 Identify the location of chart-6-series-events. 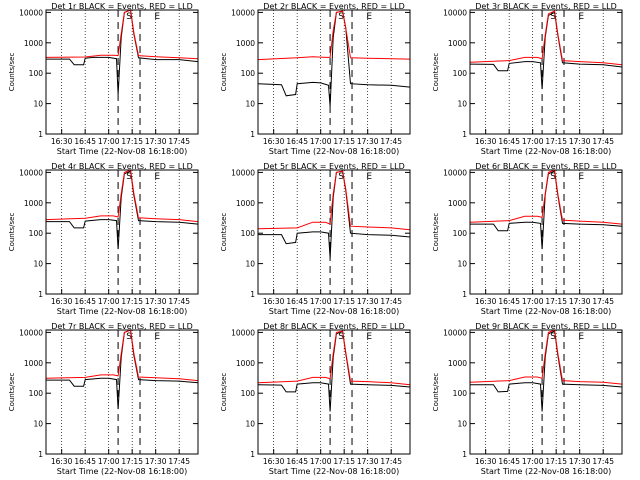
(546, 210).